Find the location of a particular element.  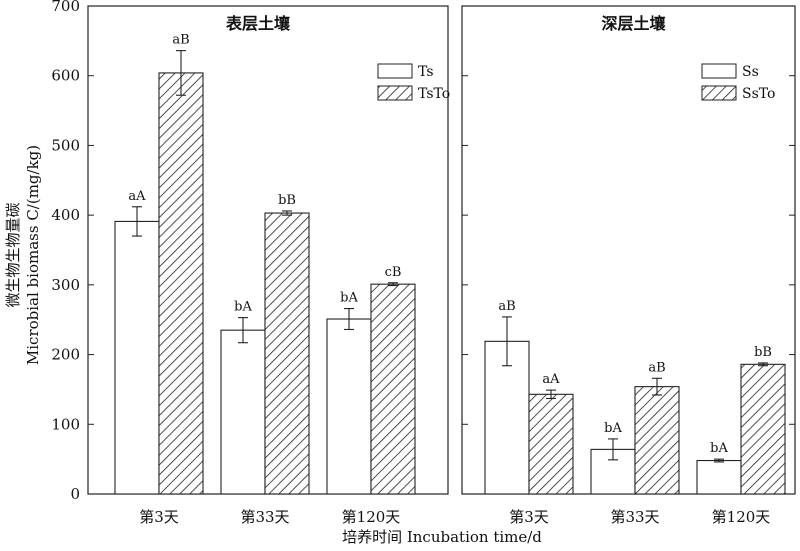

panel-title: 表层土壤 is located at coordinates (258, 23).